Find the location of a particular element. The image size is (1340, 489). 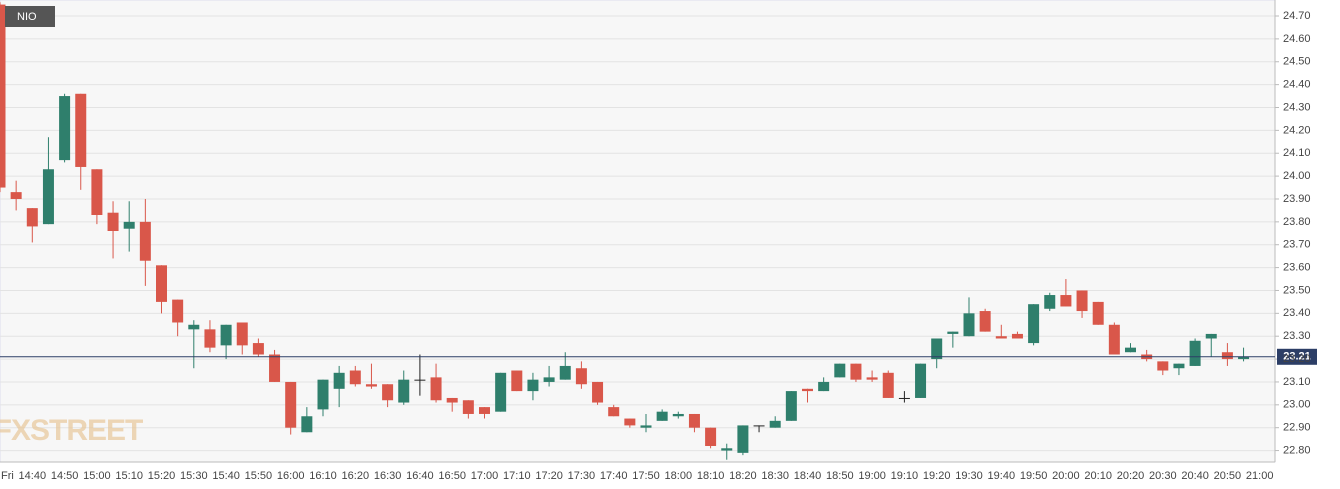

x-tick-label: 15:30 is located at coordinates (194, 476).